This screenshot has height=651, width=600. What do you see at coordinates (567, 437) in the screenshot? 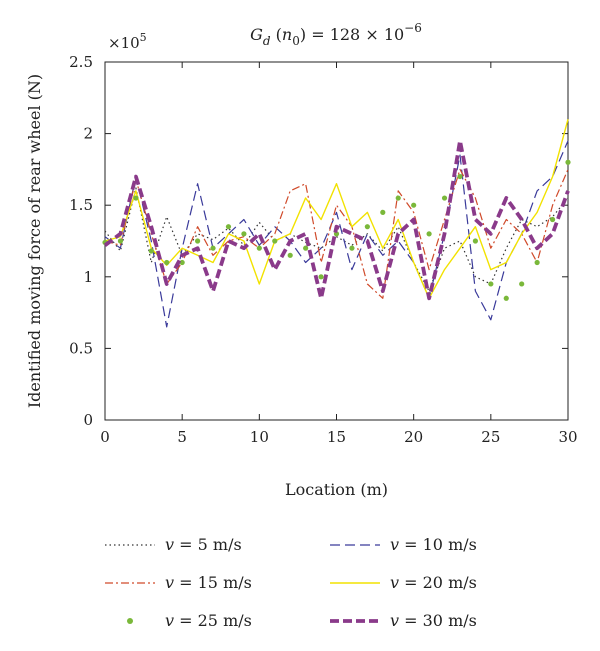
I see `x-tick-label: 30` at bounding box center [567, 437].